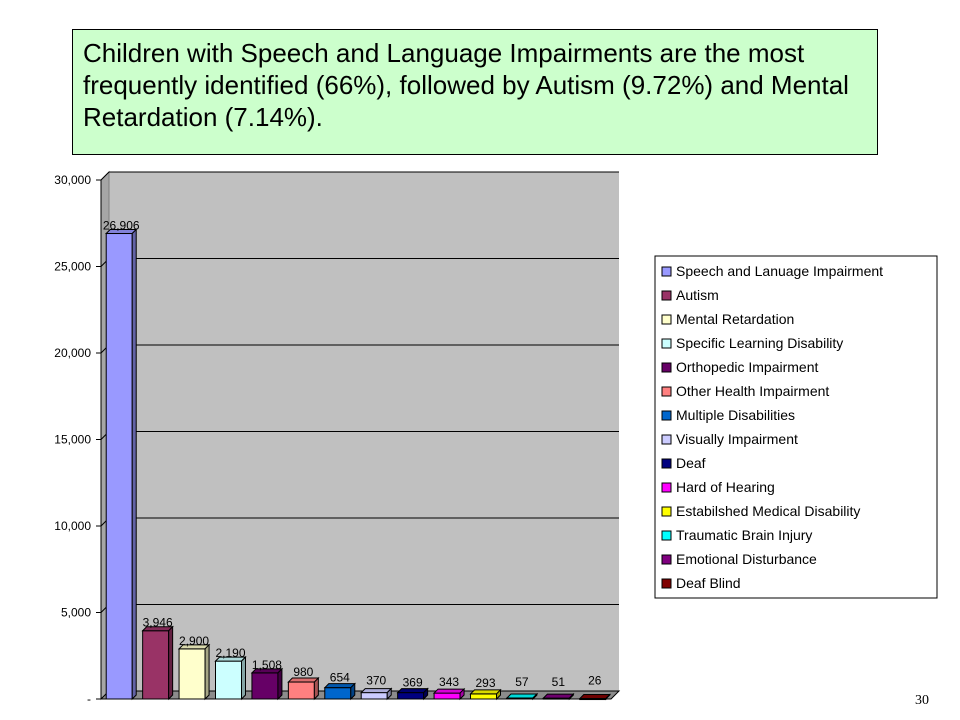 The height and width of the screenshot is (720, 960). What do you see at coordinates (759, 343) in the screenshot?
I see `legend-label: Specific Learning Disability` at bounding box center [759, 343].